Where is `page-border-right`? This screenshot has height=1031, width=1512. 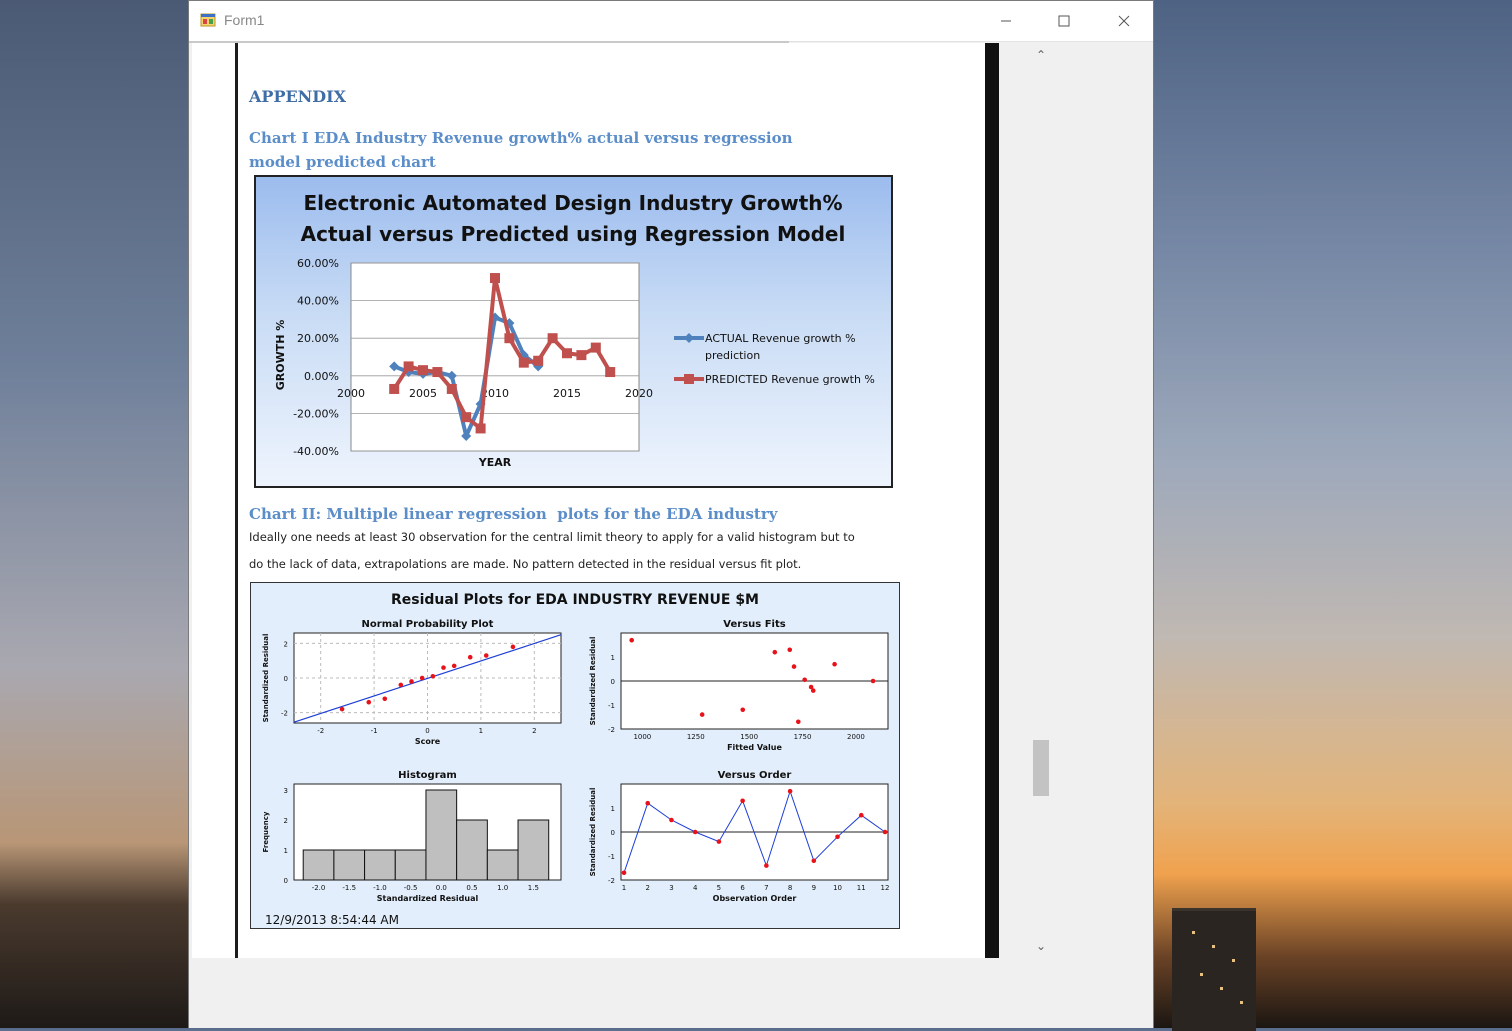
page-border-right is located at coordinates (992, 500).